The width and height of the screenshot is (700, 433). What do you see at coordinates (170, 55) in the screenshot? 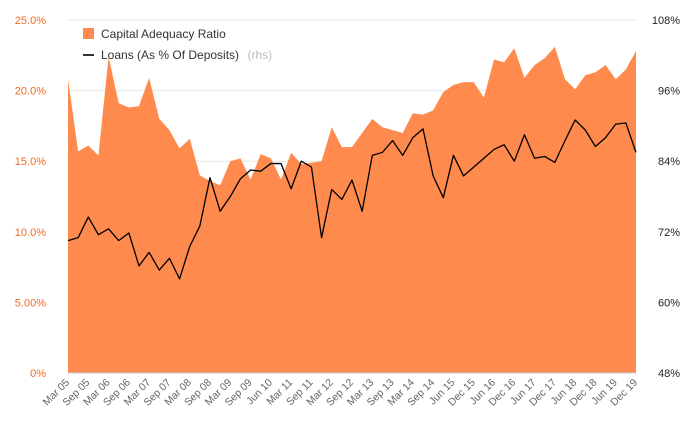
I see `legend-label-loans: Loans (As % Of Deposits)` at bounding box center [170, 55].